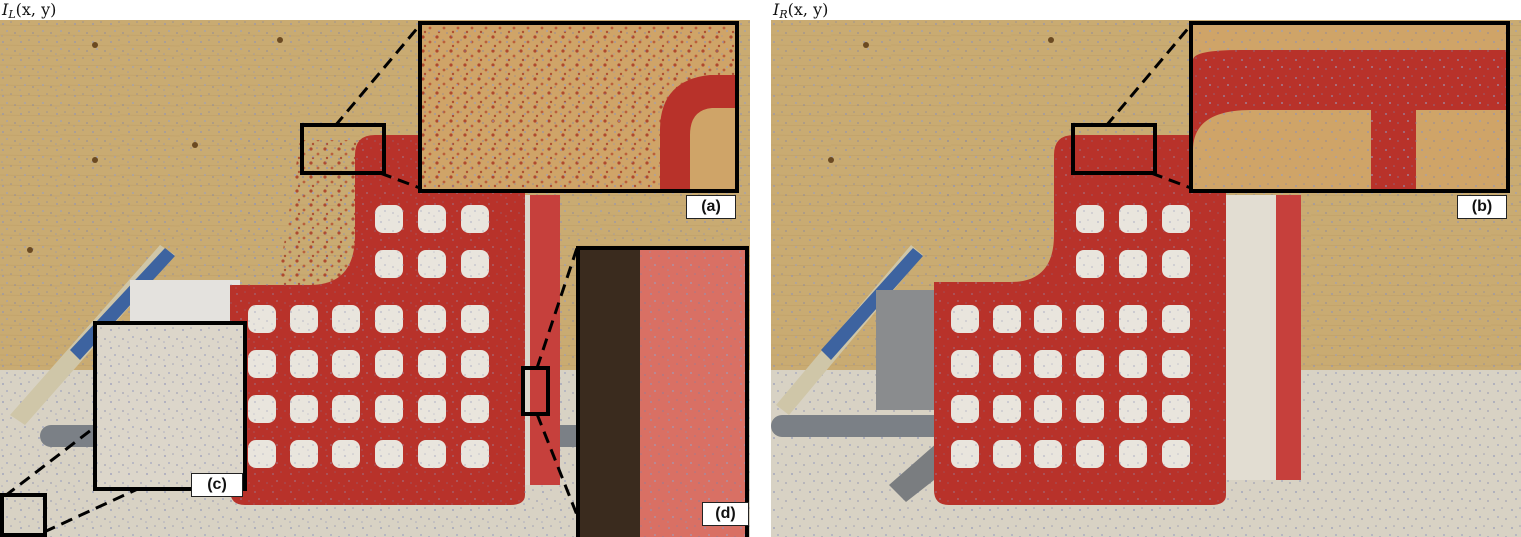 This screenshot has width=1521, height=537. I want to click on roi-d-box, so click(535, 391).